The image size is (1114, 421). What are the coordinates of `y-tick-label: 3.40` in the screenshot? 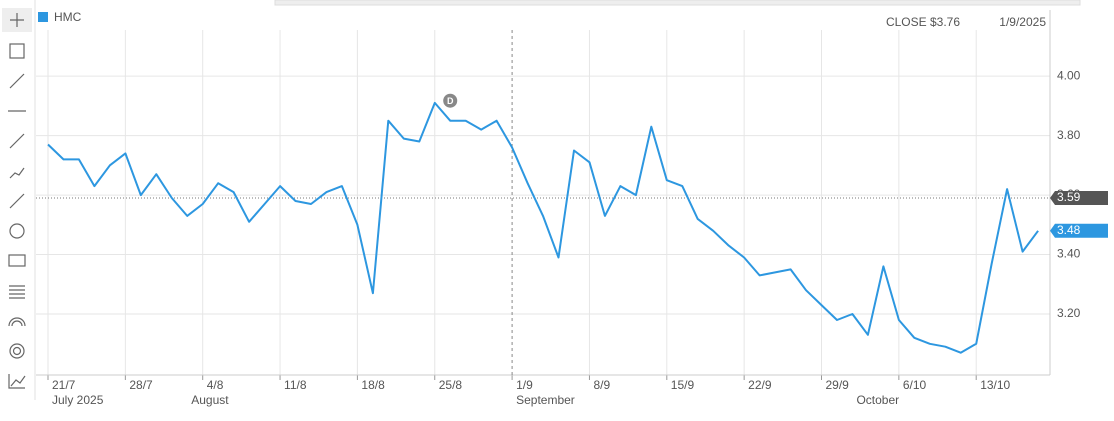 It's located at (1069, 254).